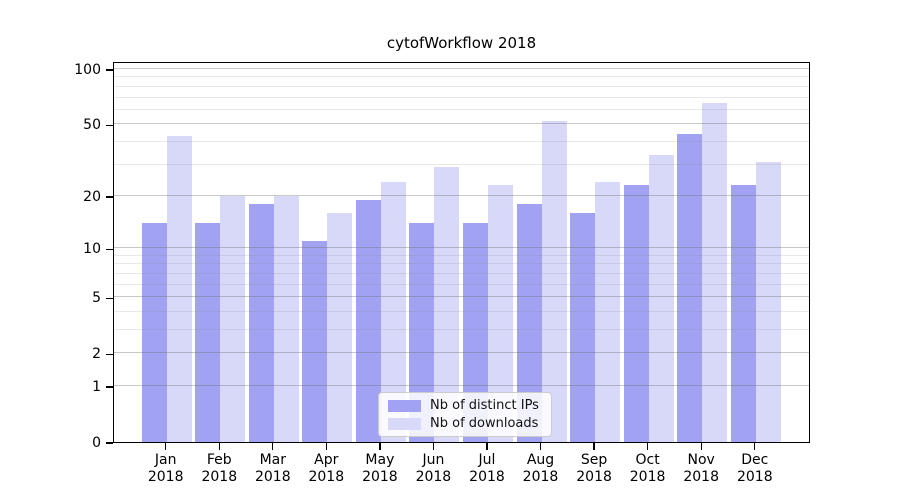 This screenshot has height=500, width=900. Describe the element at coordinates (380, 468) in the screenshot. I see `x-tick-label-may: May 2018` at that location.